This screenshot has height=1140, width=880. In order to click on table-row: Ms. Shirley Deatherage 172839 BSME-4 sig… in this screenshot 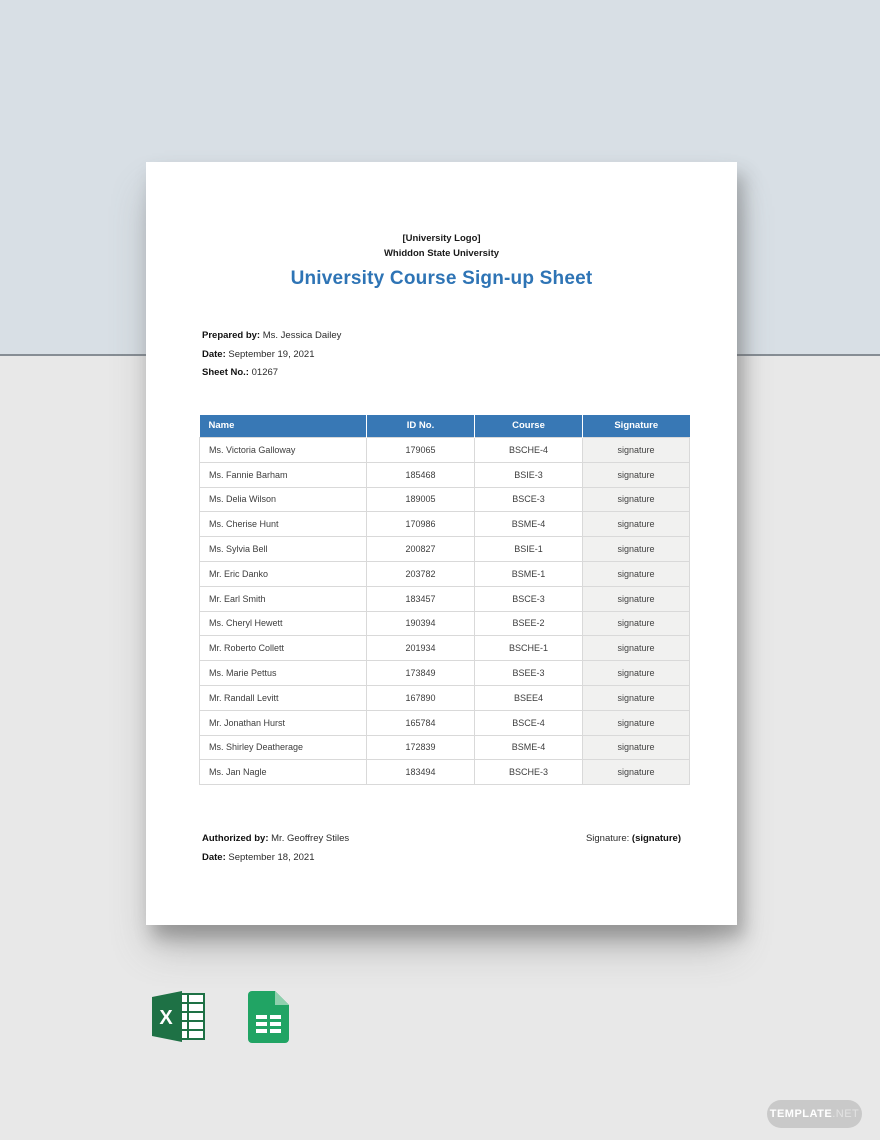, I will do `click(444, 747)`.